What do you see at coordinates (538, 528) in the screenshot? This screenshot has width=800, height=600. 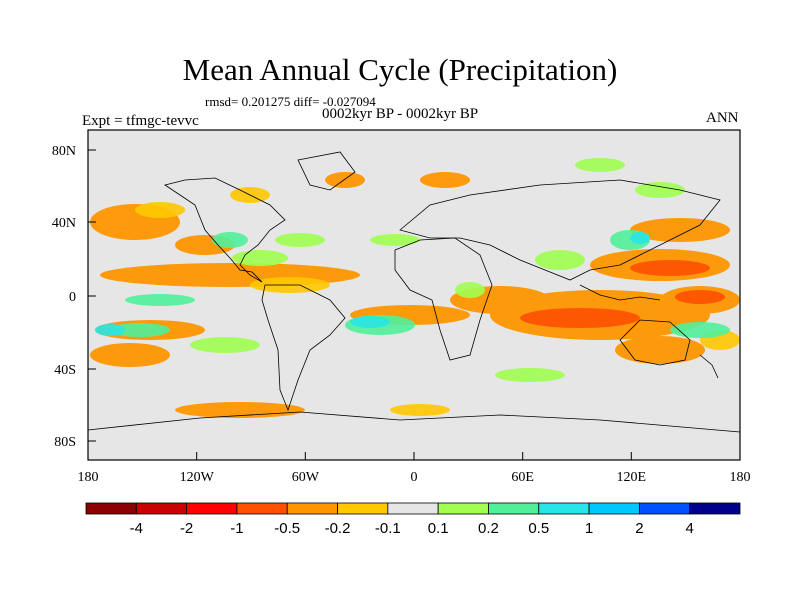 I see `colorbar-label: 0.5` at bounding box center [538, 528].